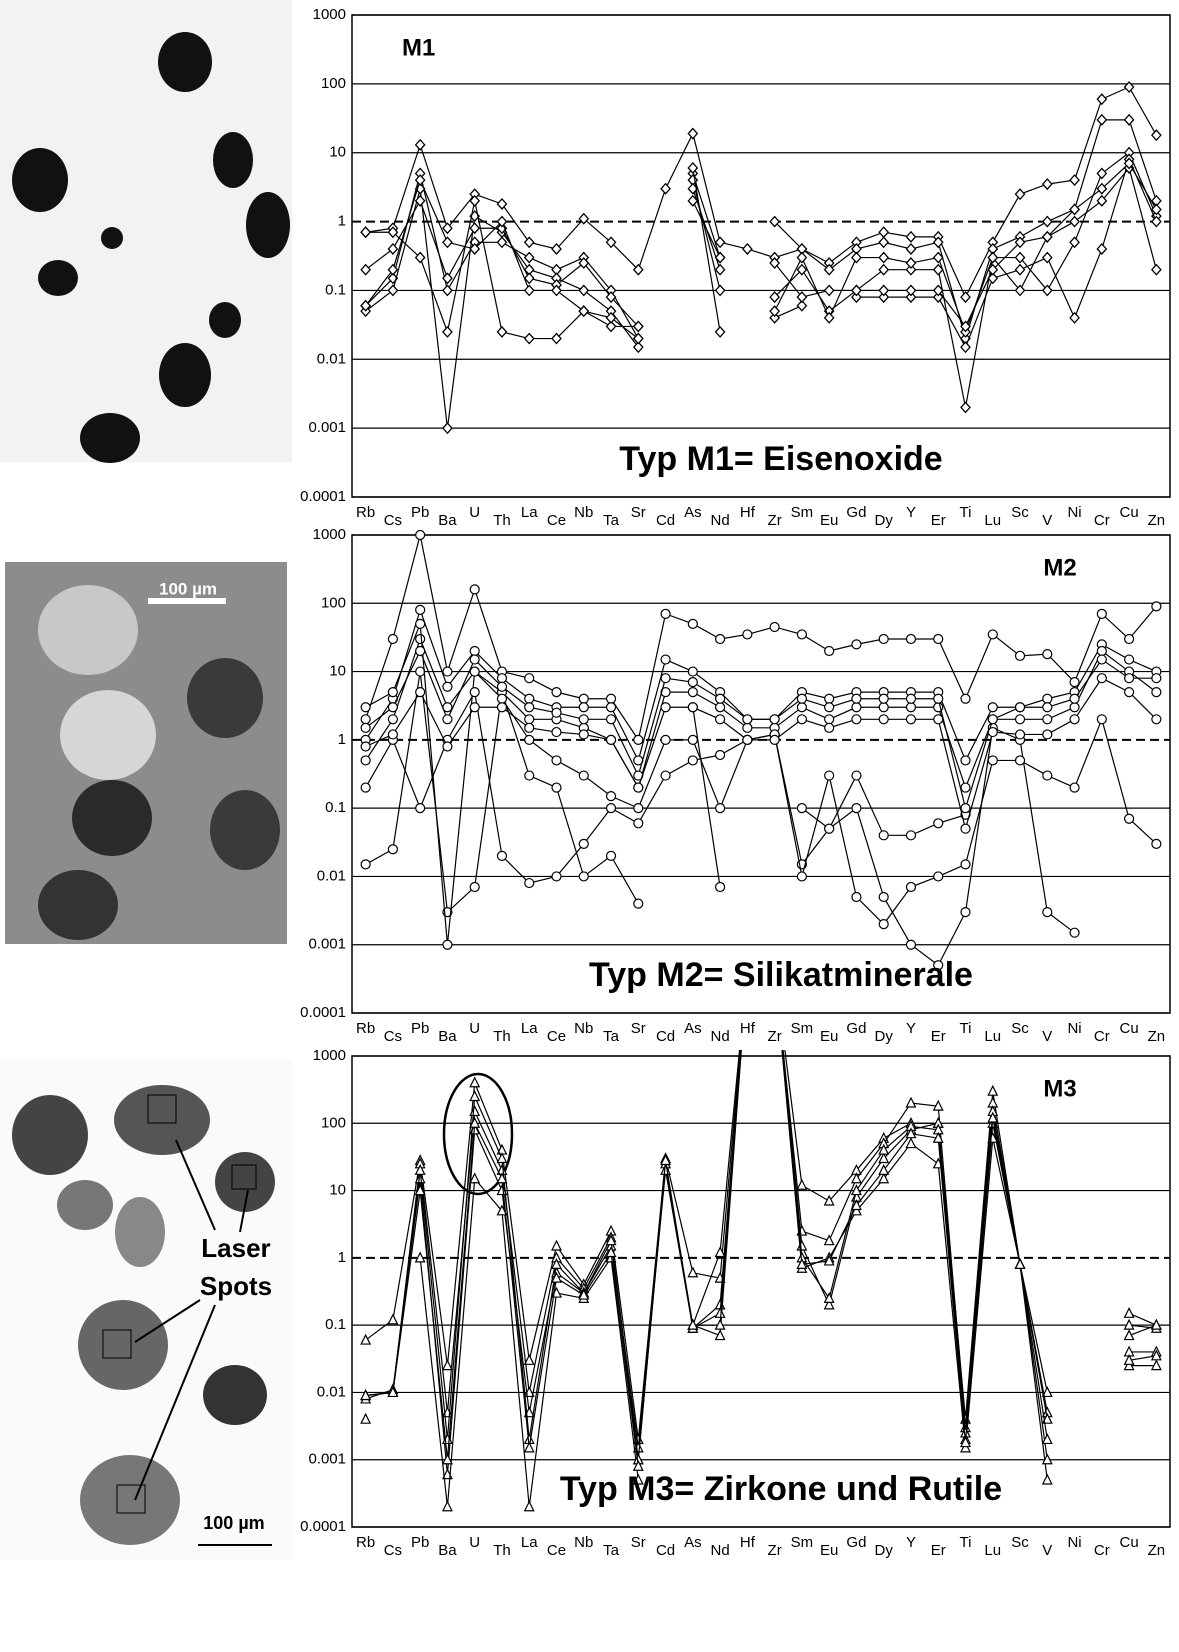 Image resolution: width=1179 pixels, height=1652 pixels. Describe the element at coordinates (884, 1550) in the screenshot. I see `x-tick-label: Dy` at that location.